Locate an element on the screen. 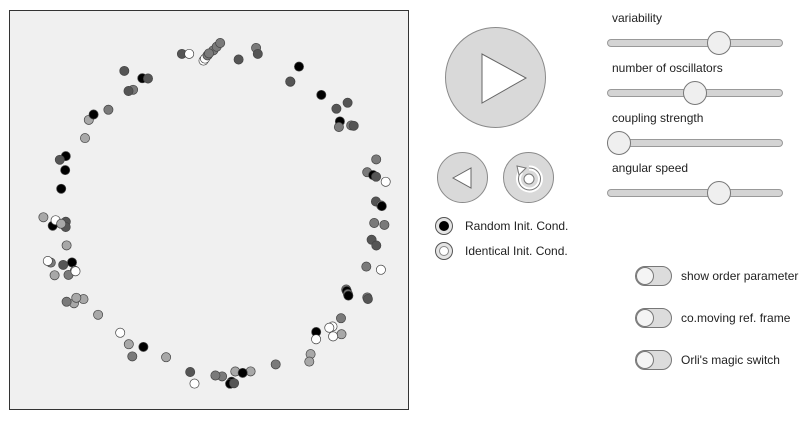  toggle-comoving-frame-switch is located at coordinates (653, 318).